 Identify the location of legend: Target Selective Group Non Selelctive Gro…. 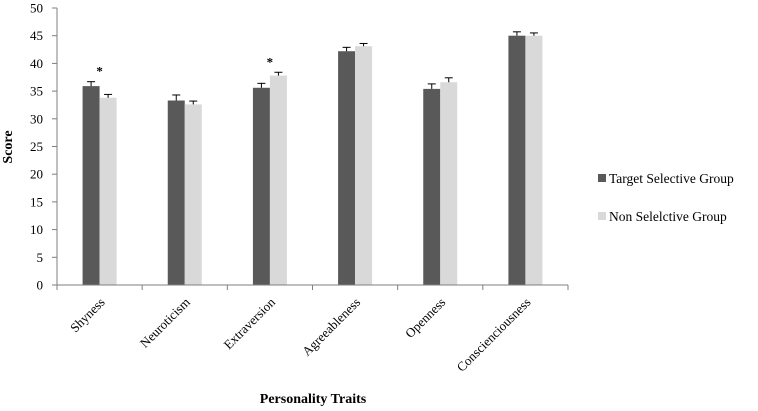
(666, 197).